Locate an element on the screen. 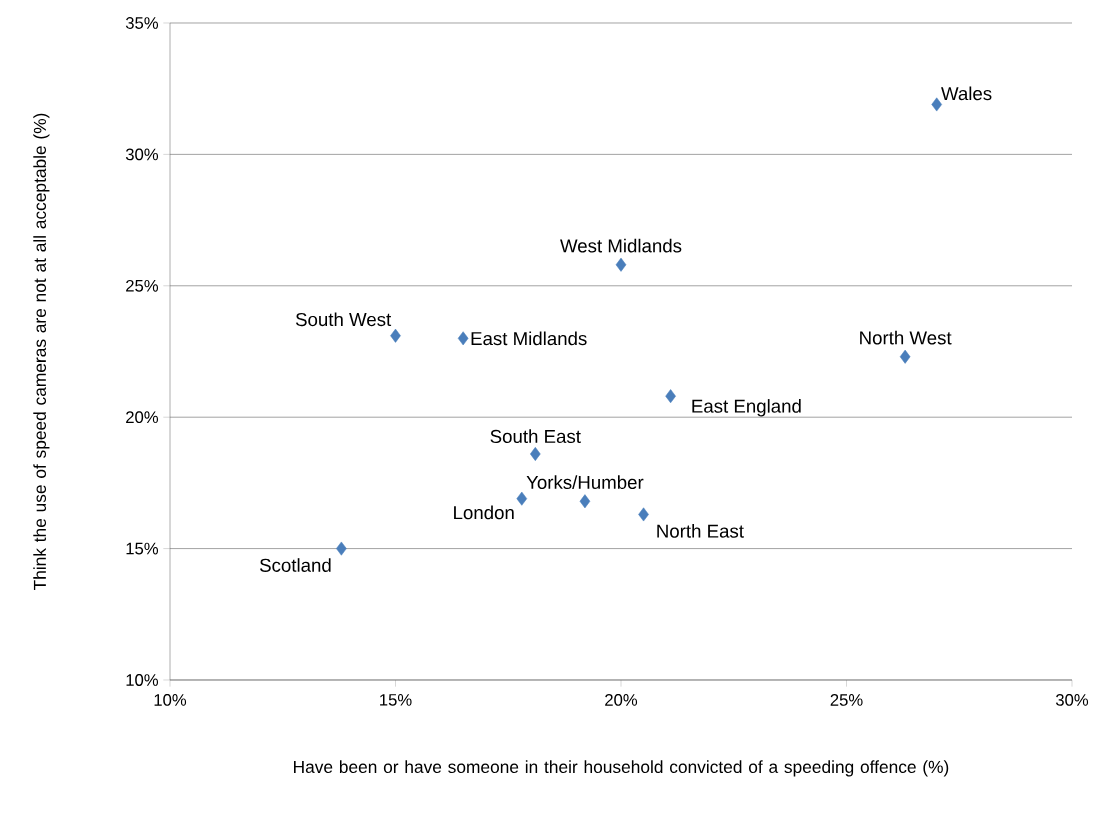 The image size is (1100, 816). annotation: East Midlands is located at coordinates (529, 338).